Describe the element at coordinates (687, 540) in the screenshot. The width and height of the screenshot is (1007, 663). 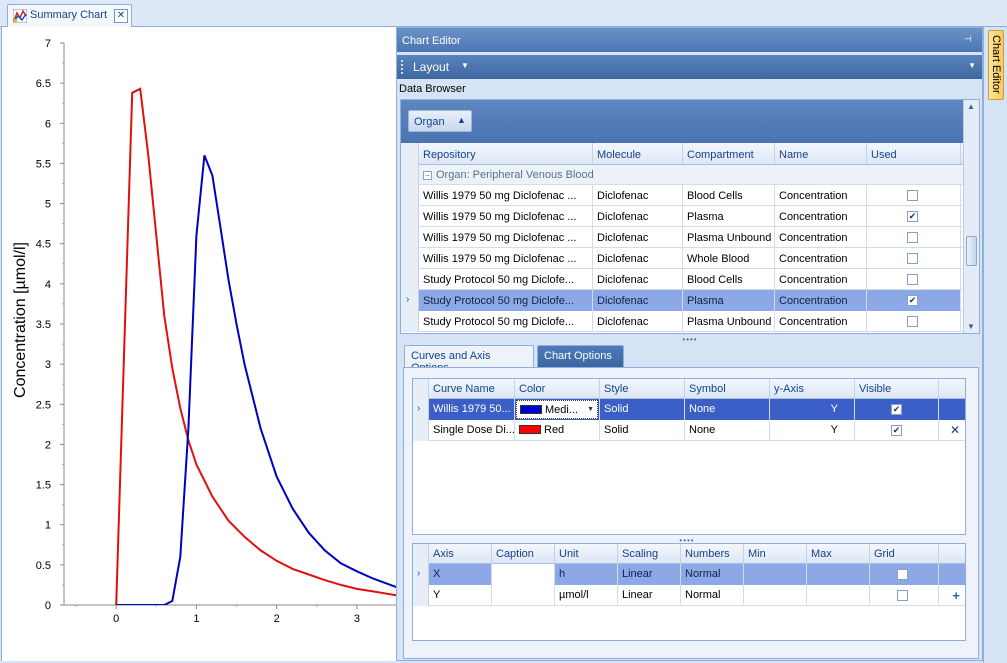
I see `curve-axis-splitter: ••••` at that location.